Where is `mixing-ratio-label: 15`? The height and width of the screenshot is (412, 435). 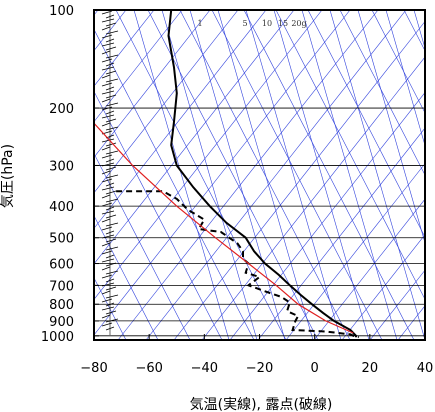
mixing-ratio-label: 15 is located at coordinates (283, 23).